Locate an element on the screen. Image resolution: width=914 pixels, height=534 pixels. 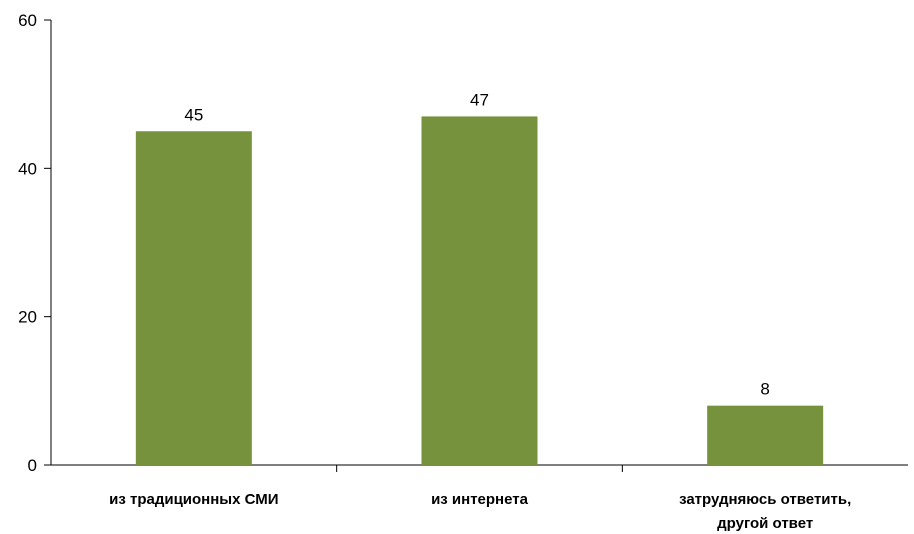
y-axis: 0 20 40 60 is located at coordinates (35, 243).